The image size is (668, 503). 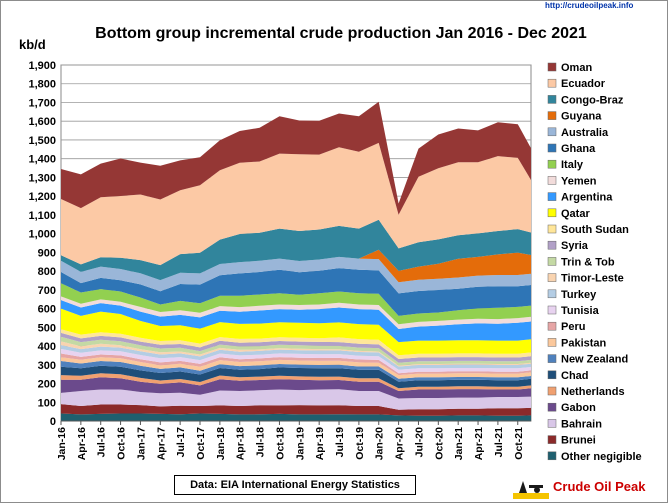 I want to click on legend-label: Congo-Braz, so click(x=592, y=100).